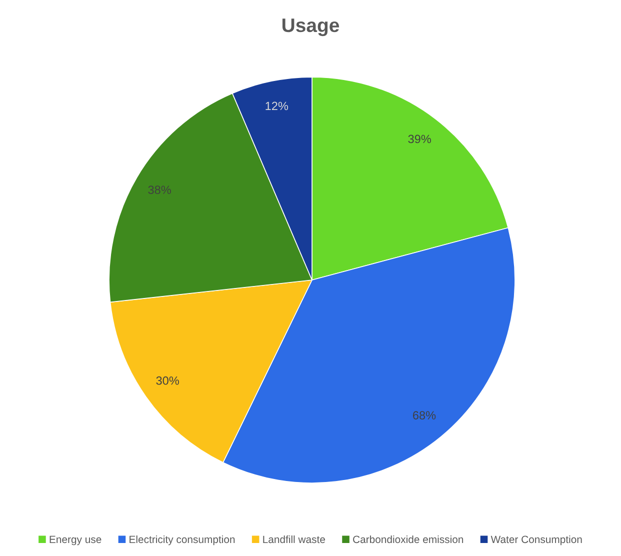 This screenshot has height=556, width=621. I want to click on data-label: 12%, so click(277, 106).